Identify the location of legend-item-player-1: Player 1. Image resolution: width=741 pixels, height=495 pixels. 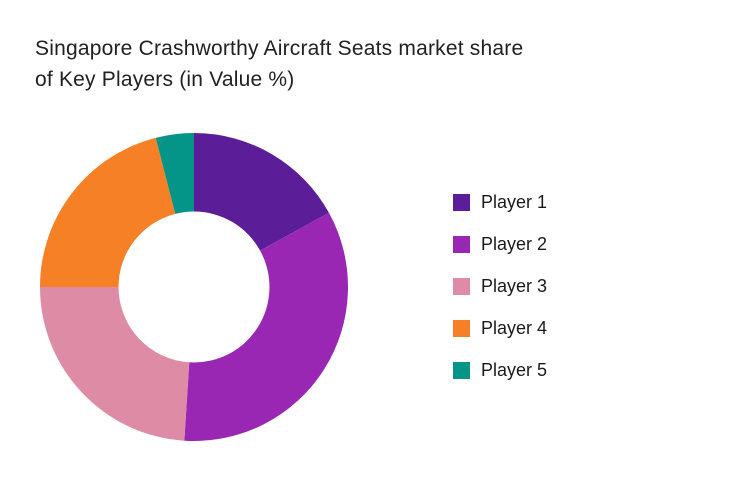
(500, 202).